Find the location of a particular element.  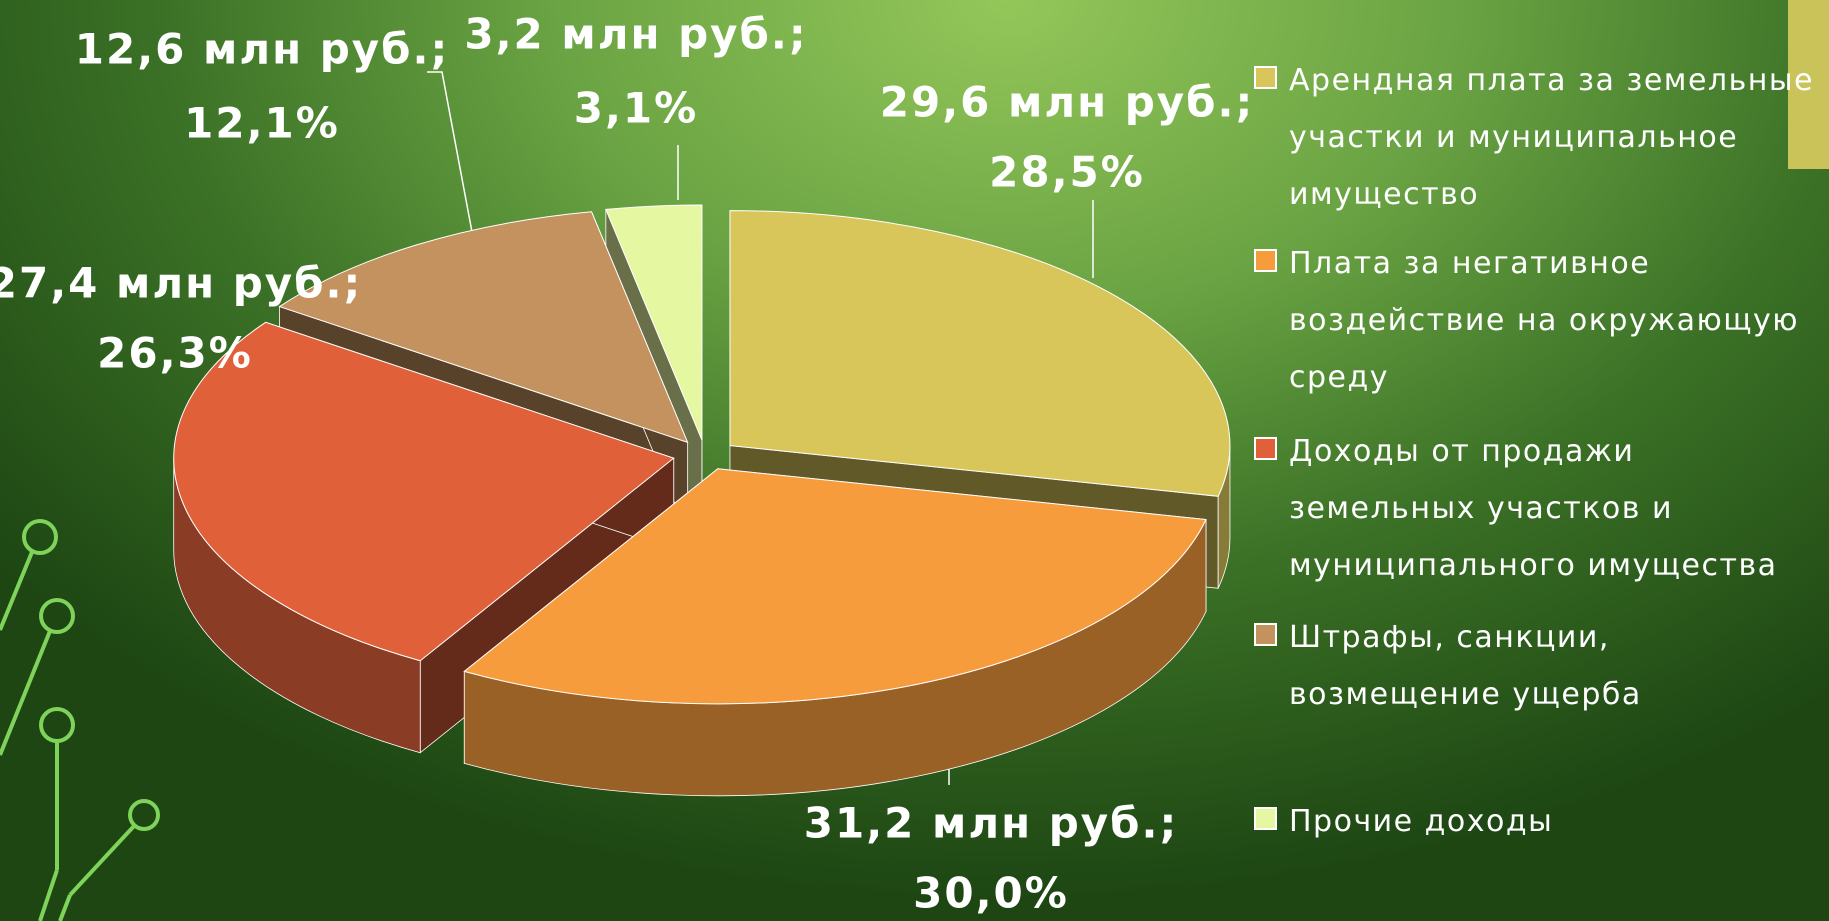

legend-item: Прочие доходы is located at coordinates (1539, 821).